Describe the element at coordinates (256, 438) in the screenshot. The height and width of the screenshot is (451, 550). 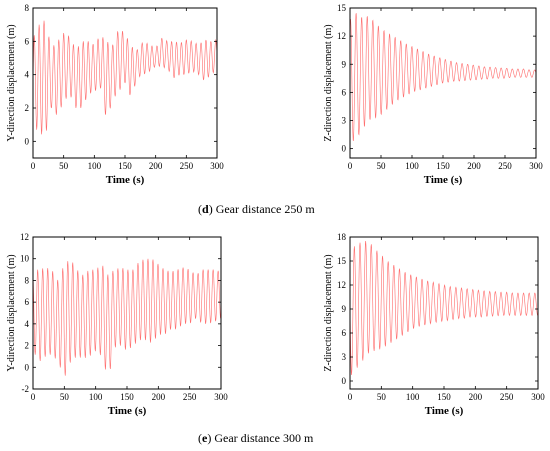
I see `caption-e: (e) Gear distance 300 m` at that location.